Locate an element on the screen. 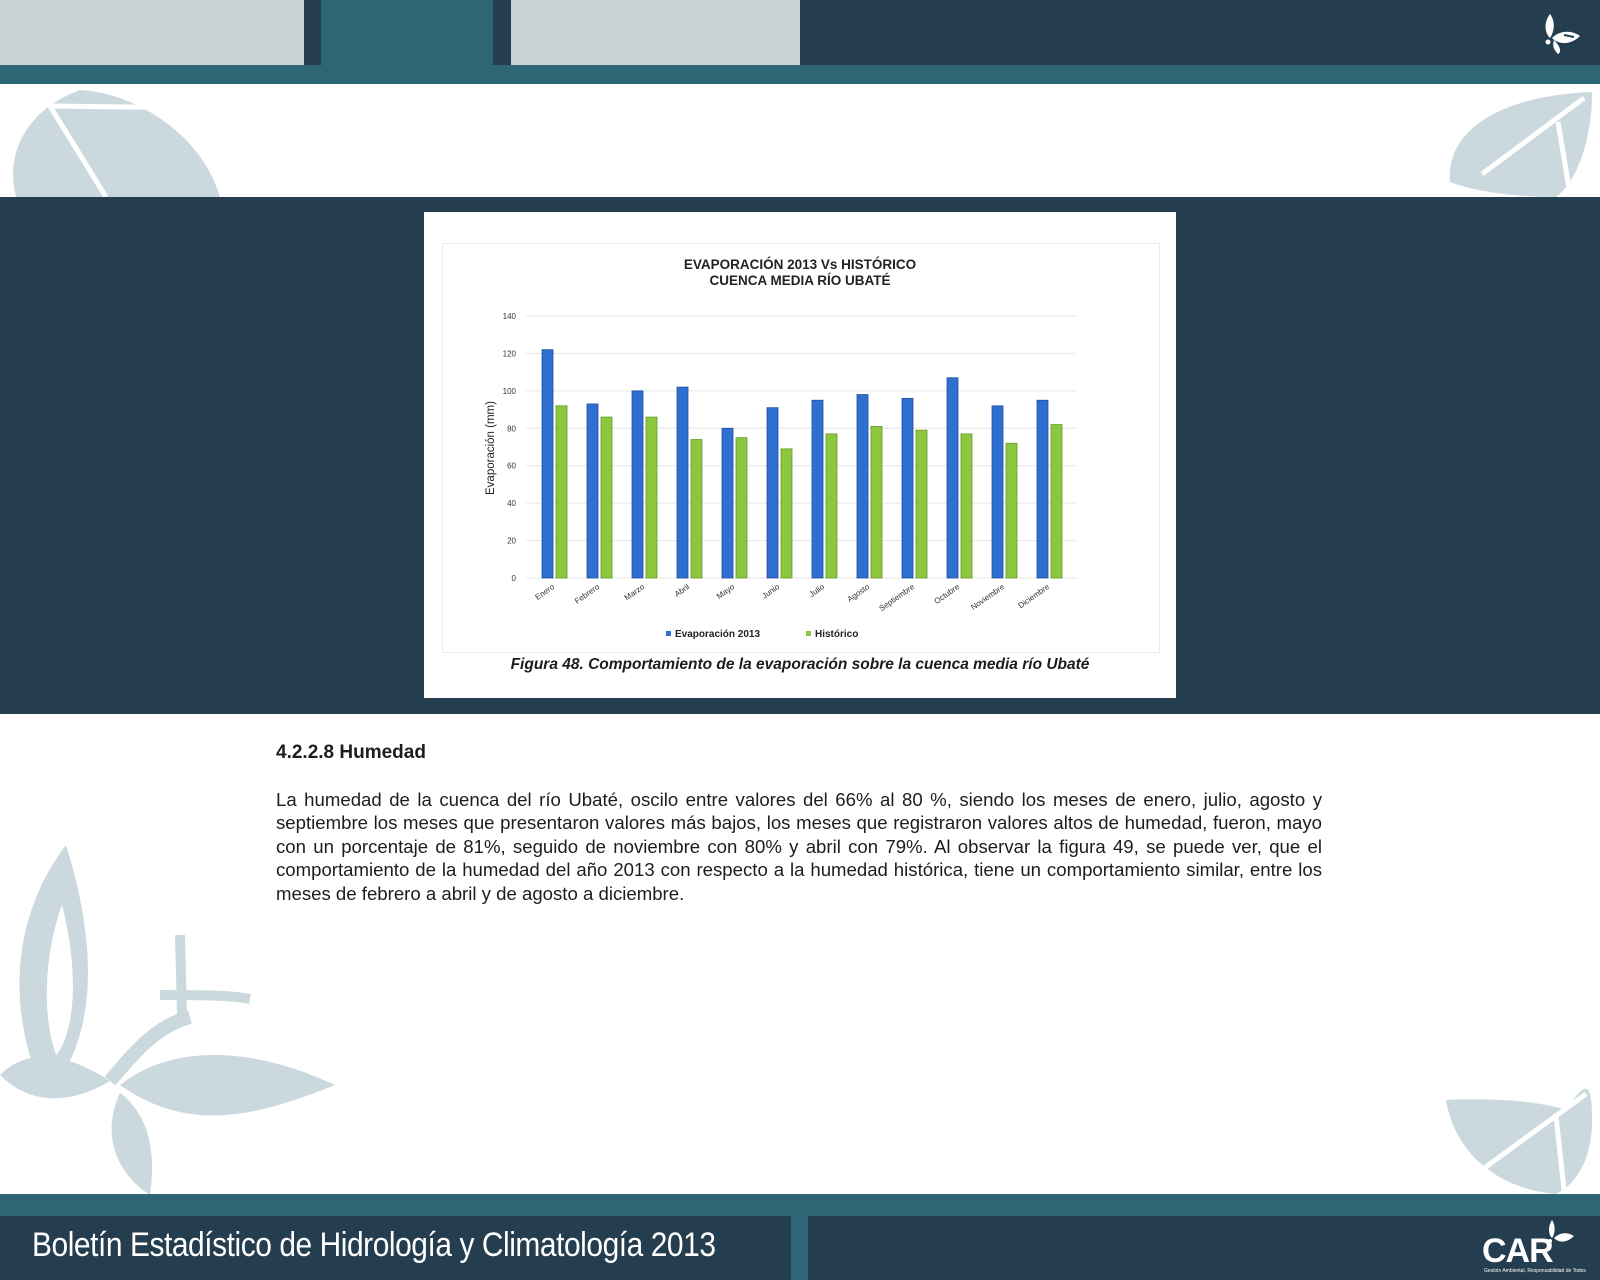  y-tick-label: 40 is located at coordinates (511, 503).